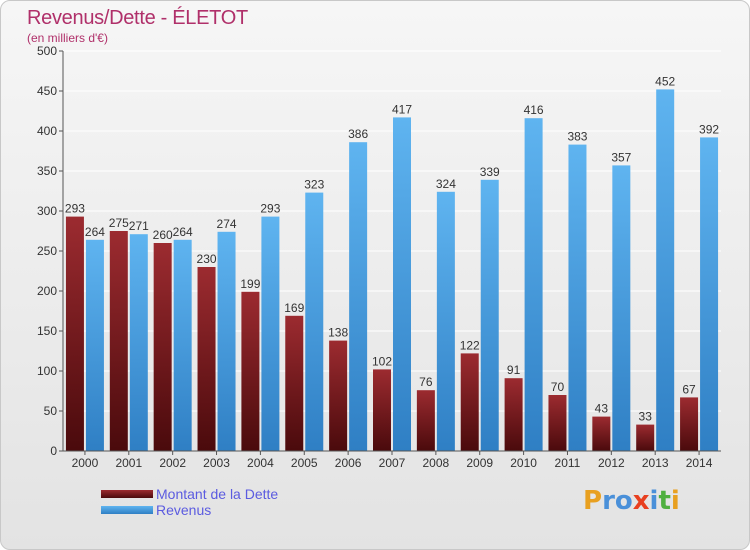 The height and width of the screenshot is (550, 750). What do you see at coordinates (47, 171) in the screenshot?
I see `y-tick-label: 350` at bounding box center [47, 171].